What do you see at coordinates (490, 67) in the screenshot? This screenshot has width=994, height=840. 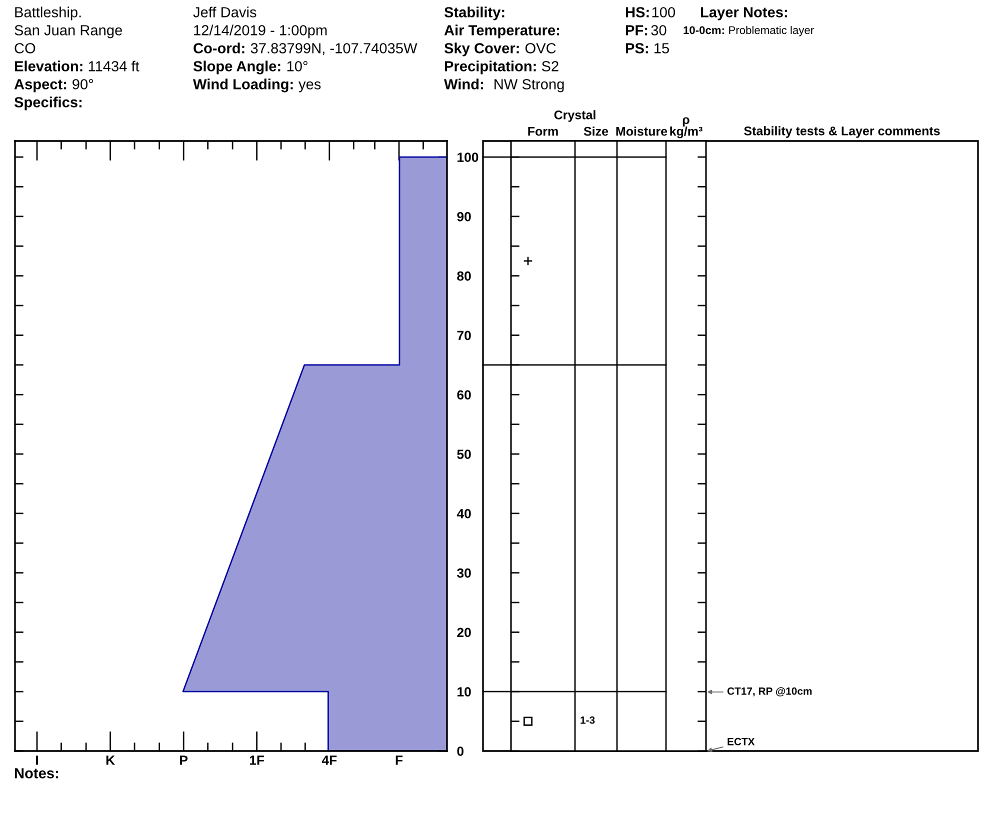 I see `text: Precipitation:` at bounding box center [490, 67].